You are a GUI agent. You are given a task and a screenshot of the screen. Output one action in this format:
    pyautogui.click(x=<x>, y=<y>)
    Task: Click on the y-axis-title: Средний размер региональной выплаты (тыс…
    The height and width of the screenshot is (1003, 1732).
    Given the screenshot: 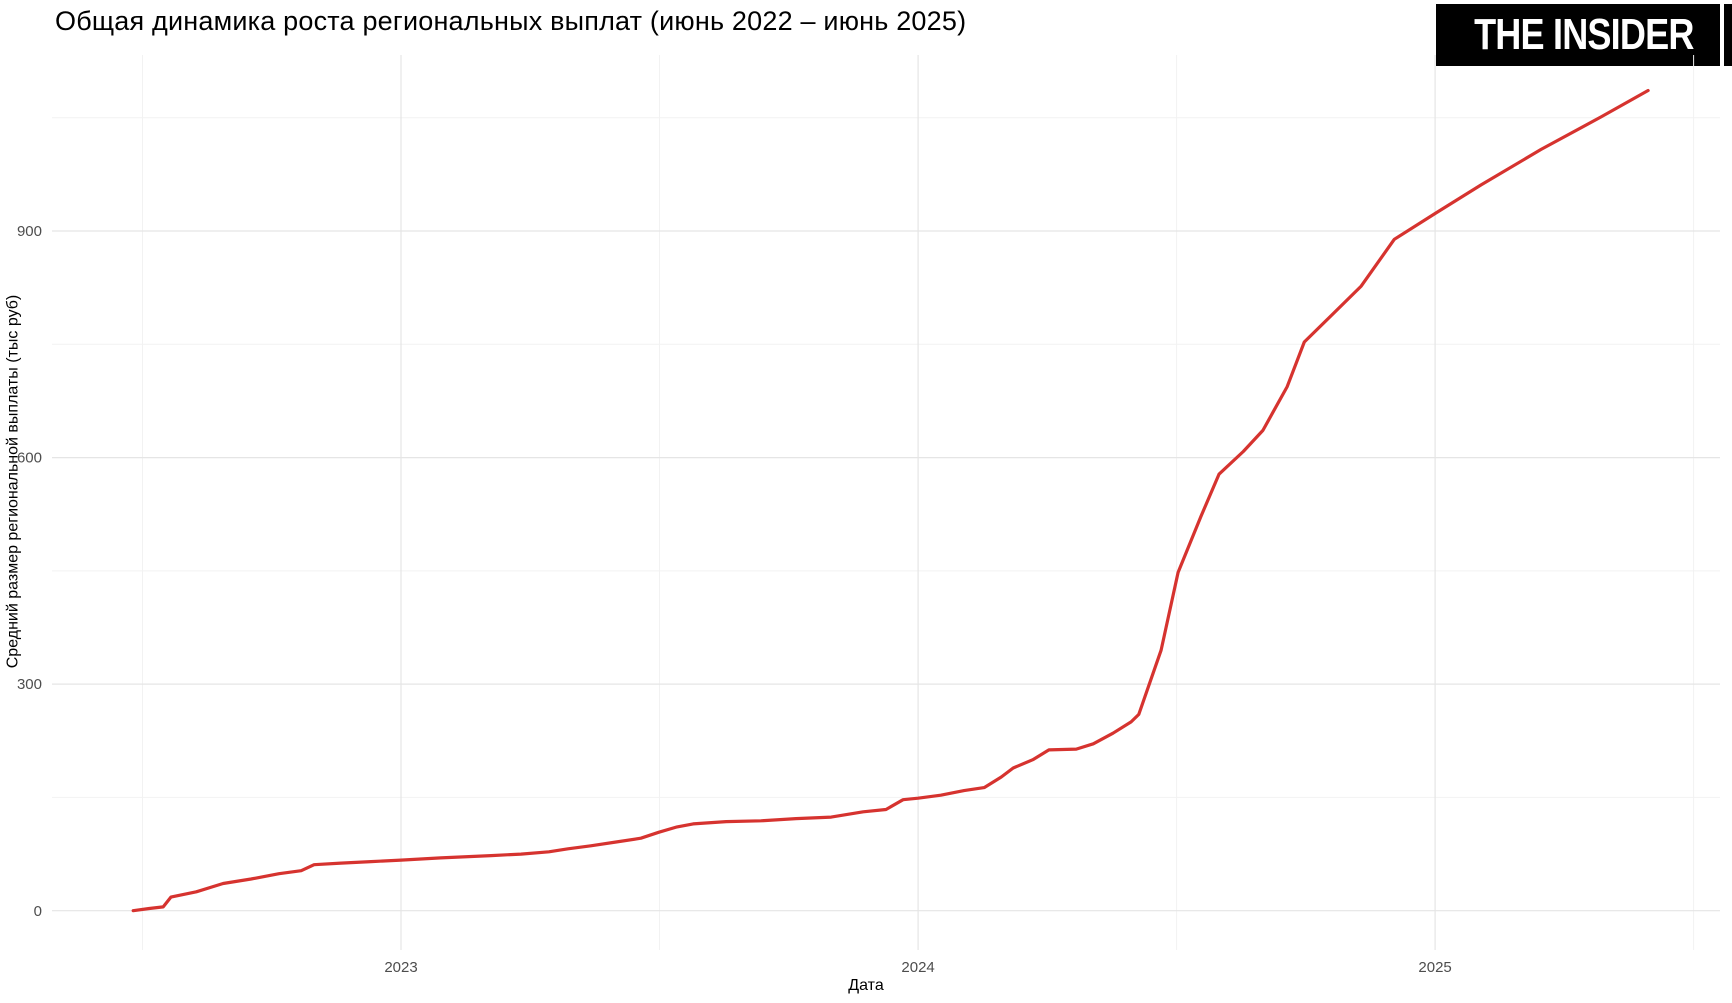 What is the action you would take?
    pyautogui.click(x=13, y=481)
    